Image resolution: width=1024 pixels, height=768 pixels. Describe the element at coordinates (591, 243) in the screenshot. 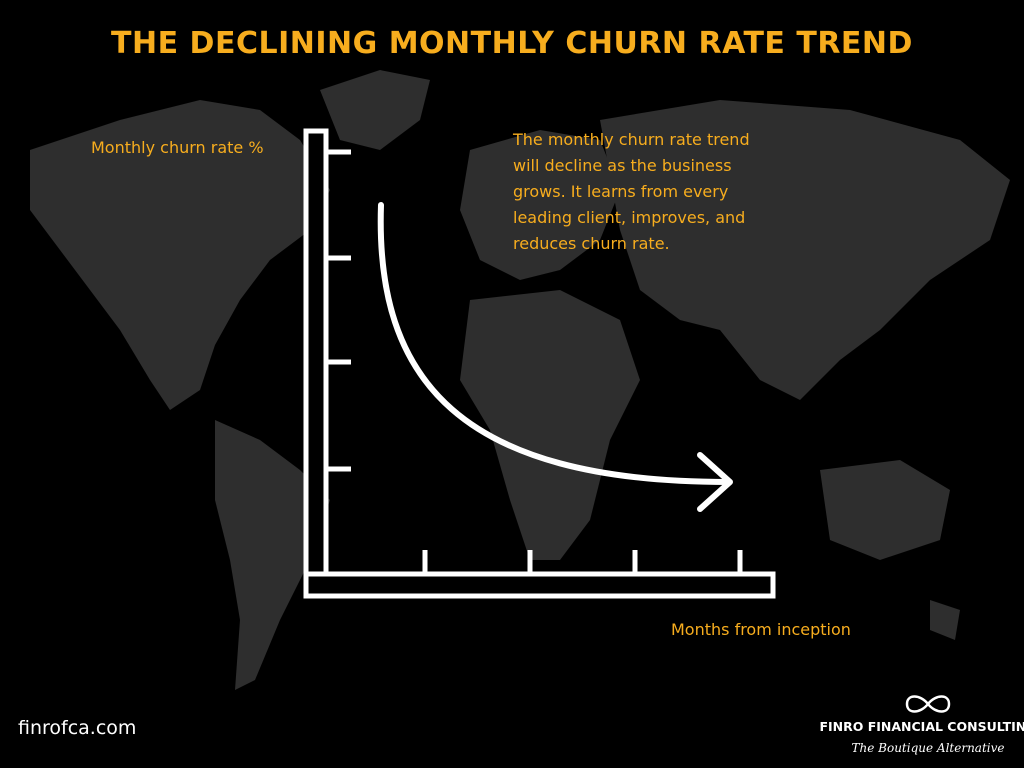

I see `annotation-line: reduces churn rate.` at that location.